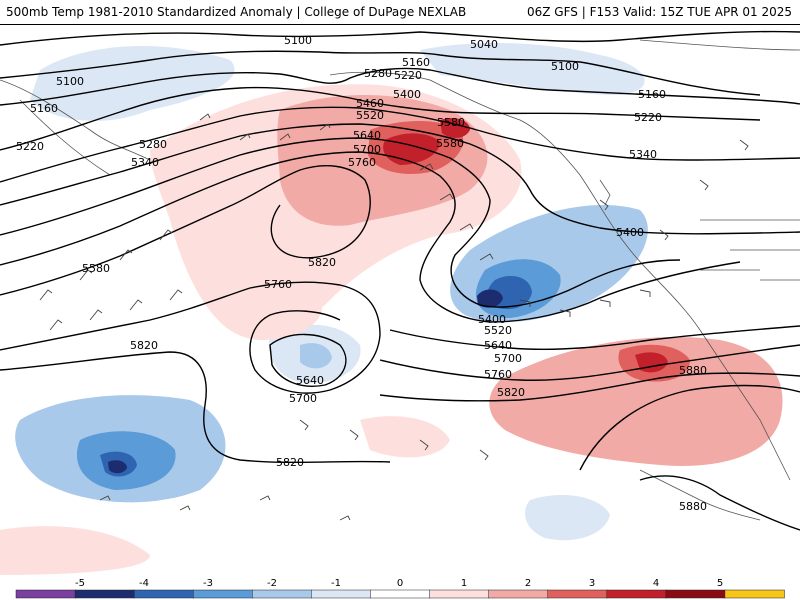 The width and height of the screenshot is (800, 600). Describe the element at coordinates (336, 583) in the screenshot. I see `colorbar-tick: -1` at that location.